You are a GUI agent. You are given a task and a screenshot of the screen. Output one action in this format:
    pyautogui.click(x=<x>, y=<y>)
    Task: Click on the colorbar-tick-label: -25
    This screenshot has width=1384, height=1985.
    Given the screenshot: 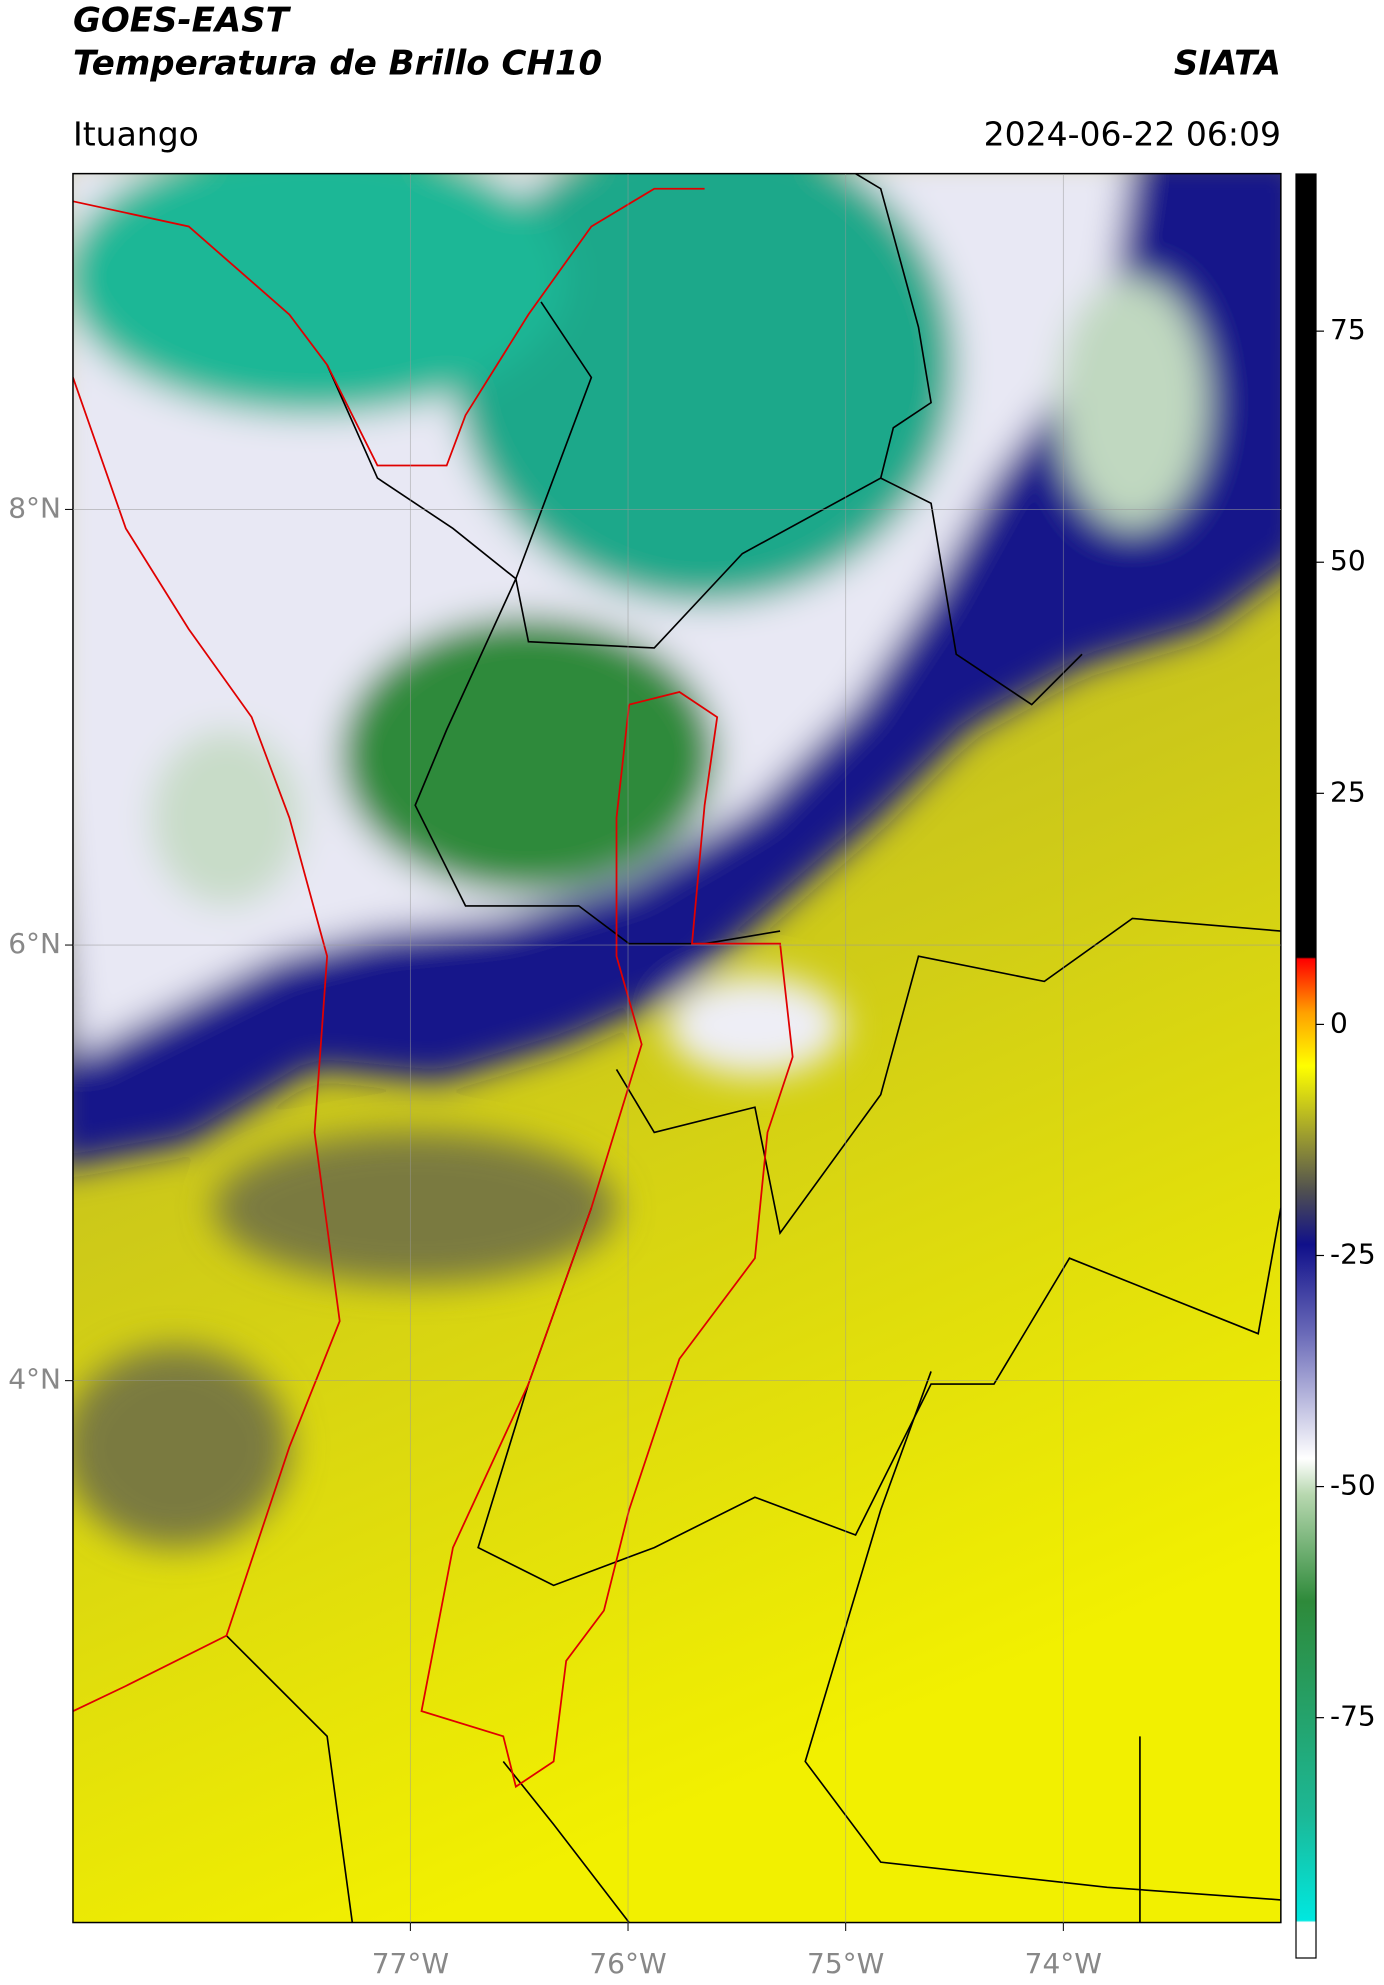 What is the action you would take?
    pyautogui.click(x=1353, y=1253)
    